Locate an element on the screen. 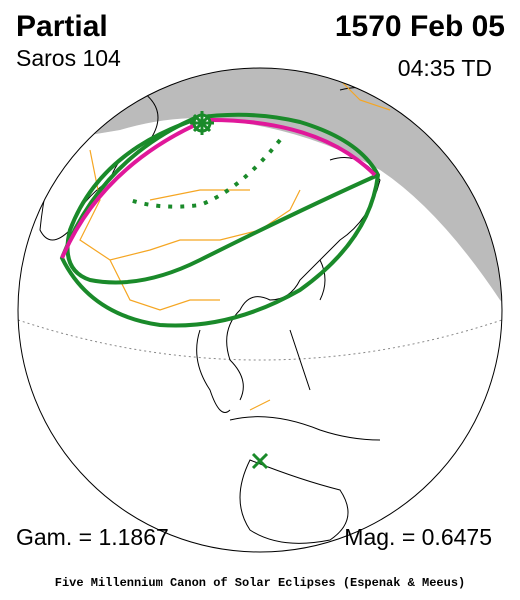  star-stroke is located at coordinates (202, 123).